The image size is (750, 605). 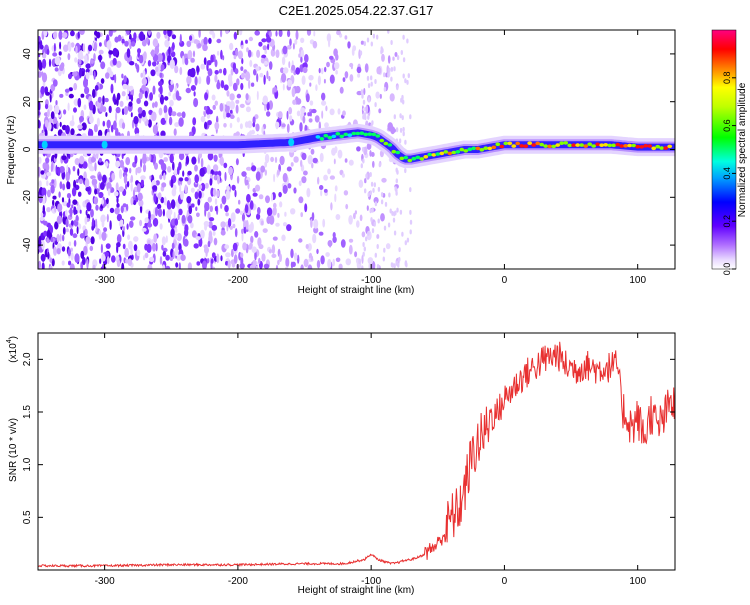 What do you see at coordinates (724, 149) in the screenshot?
I see `colorbar-gradient` at bounding box center [724, 149].